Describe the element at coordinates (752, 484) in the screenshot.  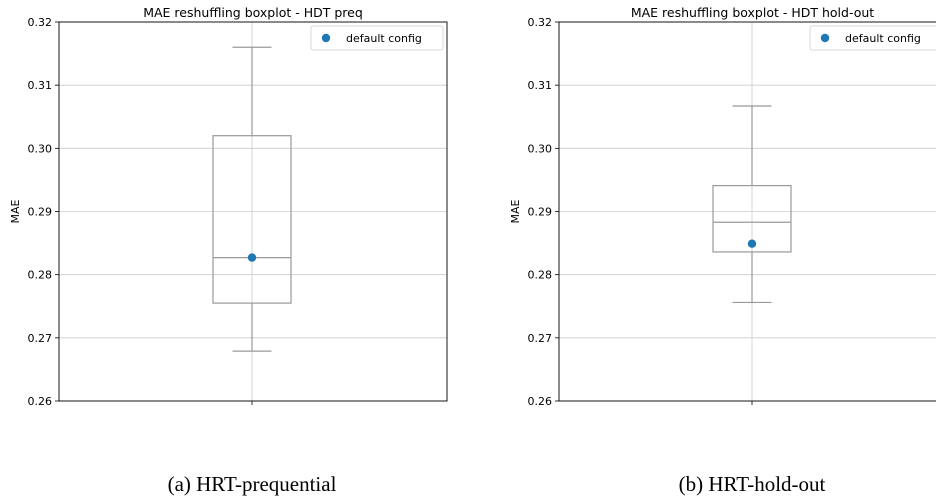
I see `caption-b: (b) HRT-hold-out` at that location.